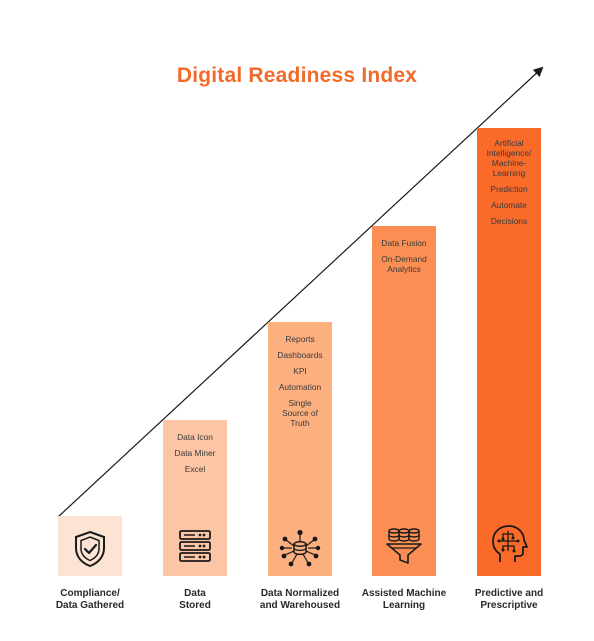  Describe the element at coordinates (195, 453) in the screenshot. I see `stage-item: Data Miner` at that location.